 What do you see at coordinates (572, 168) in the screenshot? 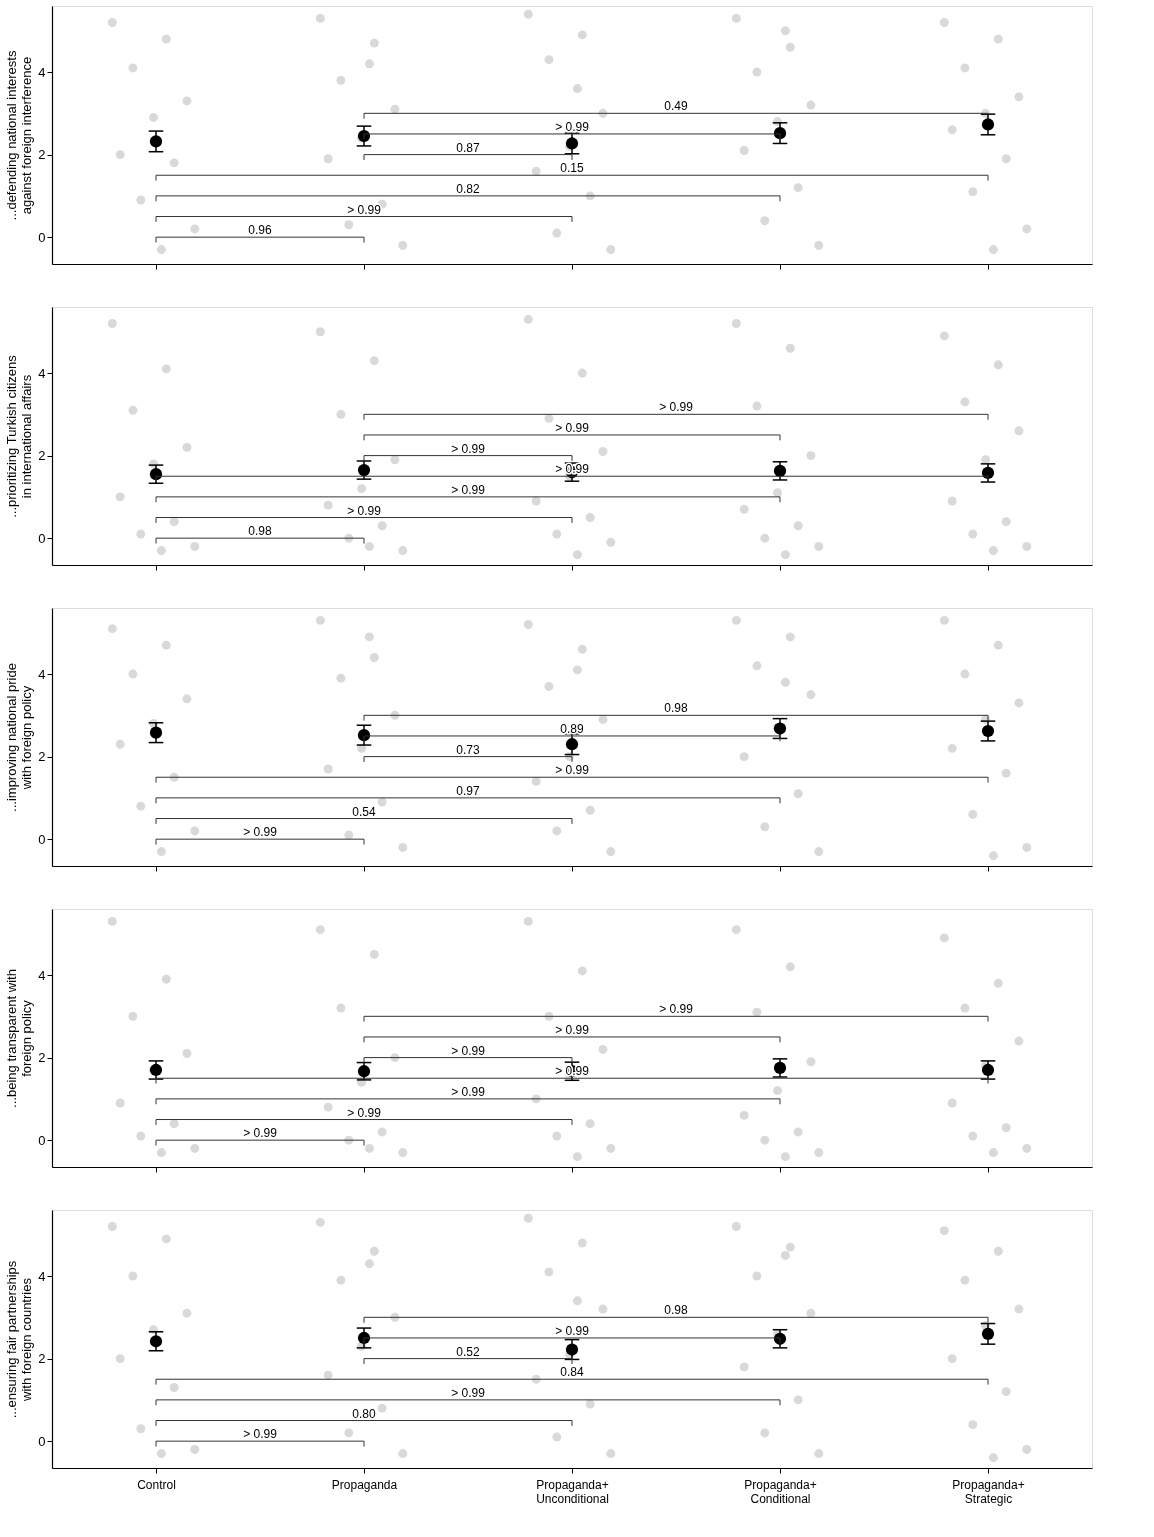
I see `annotation: 0.15` at bounding box center [572, 168].